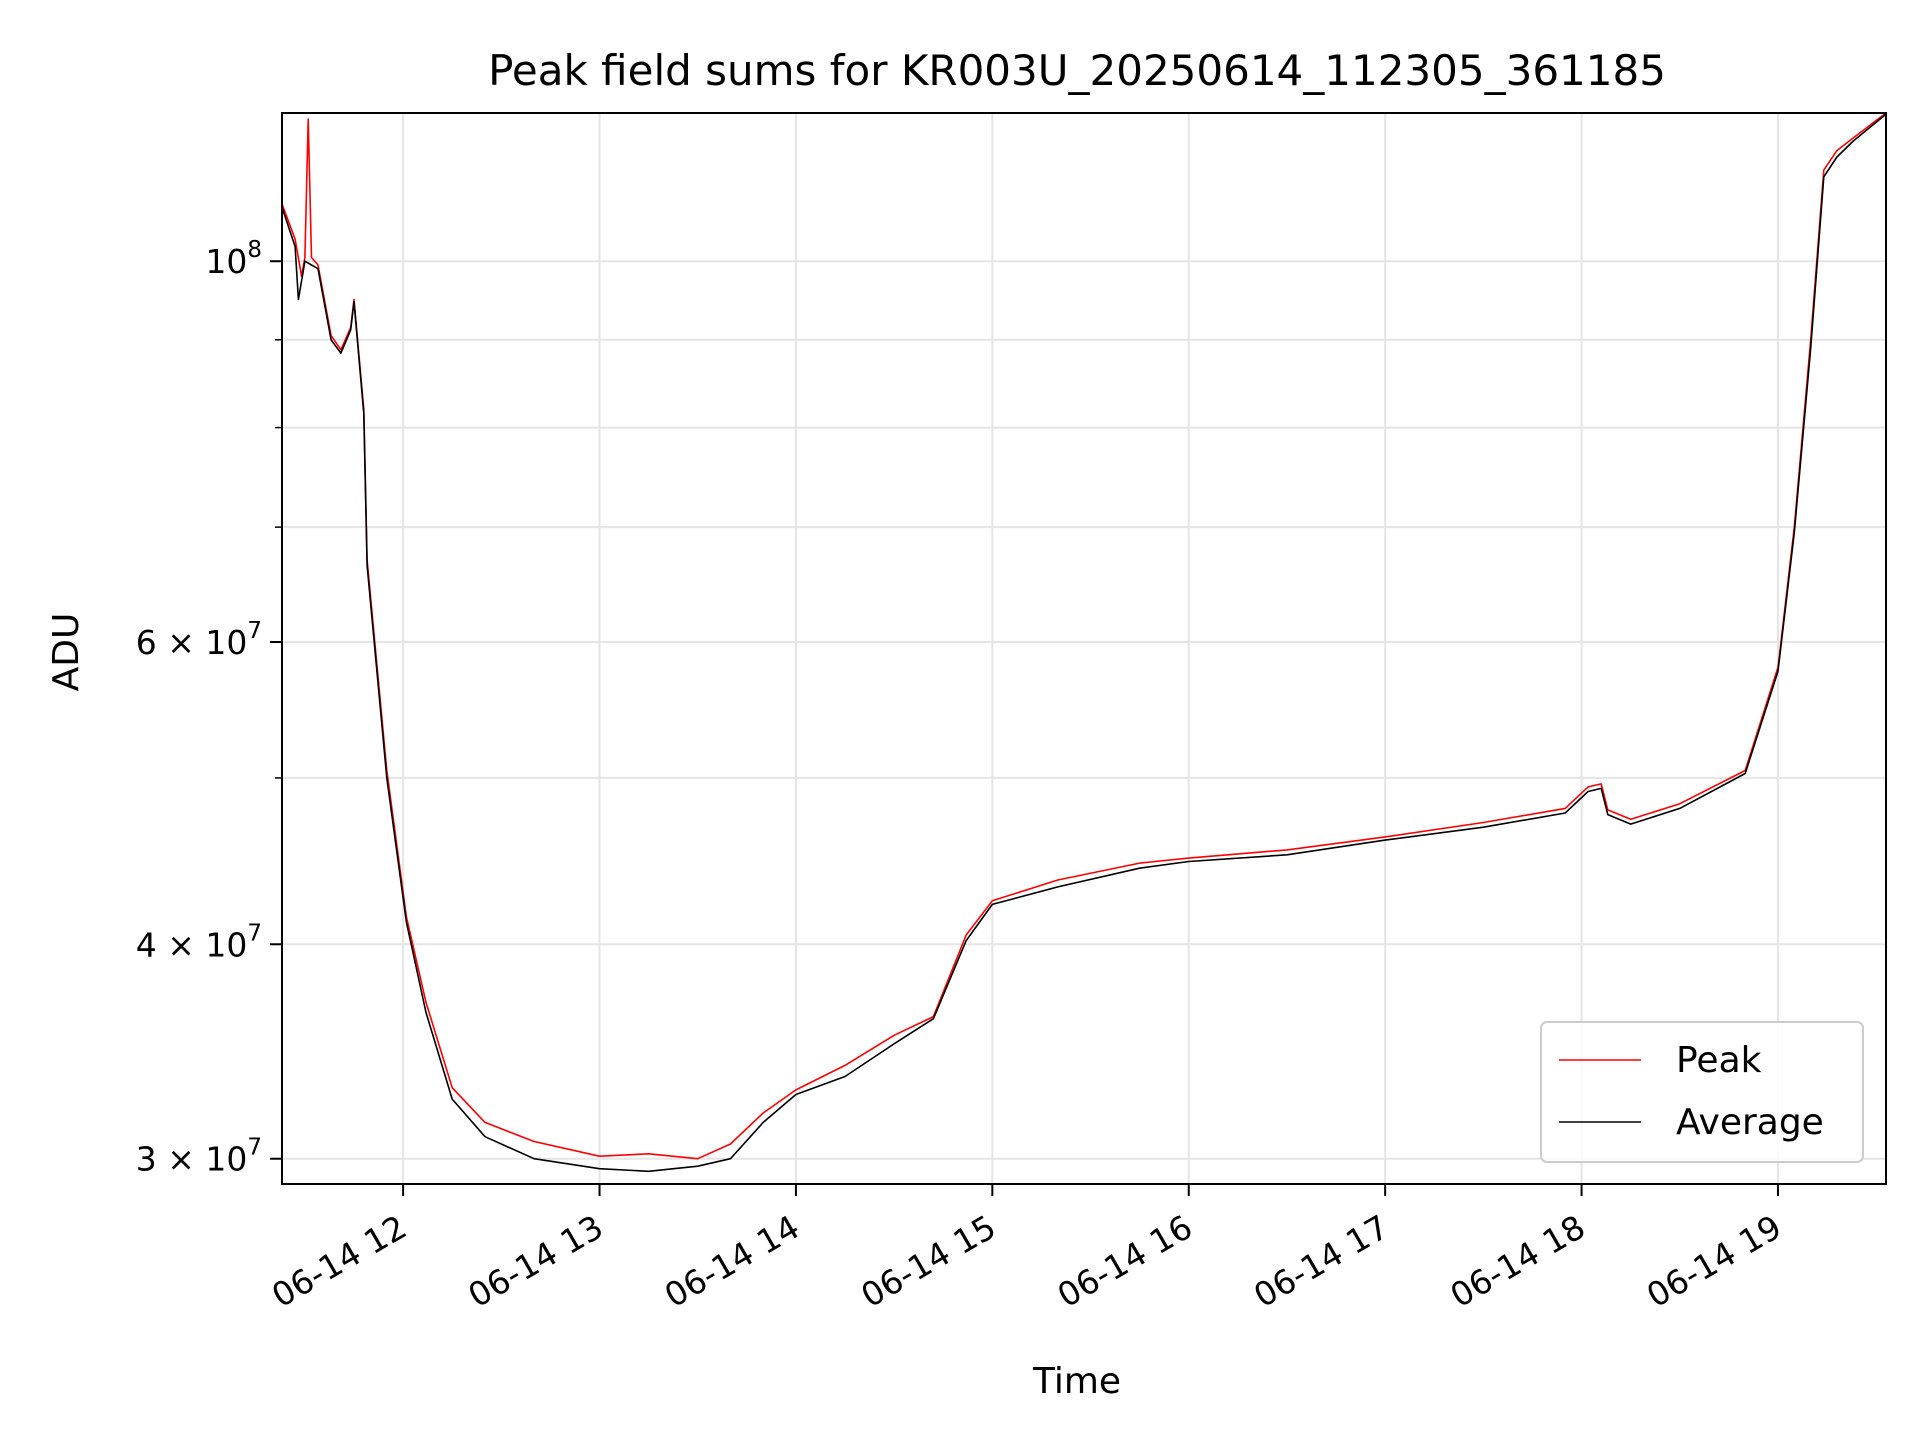 This screenshot has width=1920, height=1440. I want to click on x-axis-label: Time, so click(1076, 1381).